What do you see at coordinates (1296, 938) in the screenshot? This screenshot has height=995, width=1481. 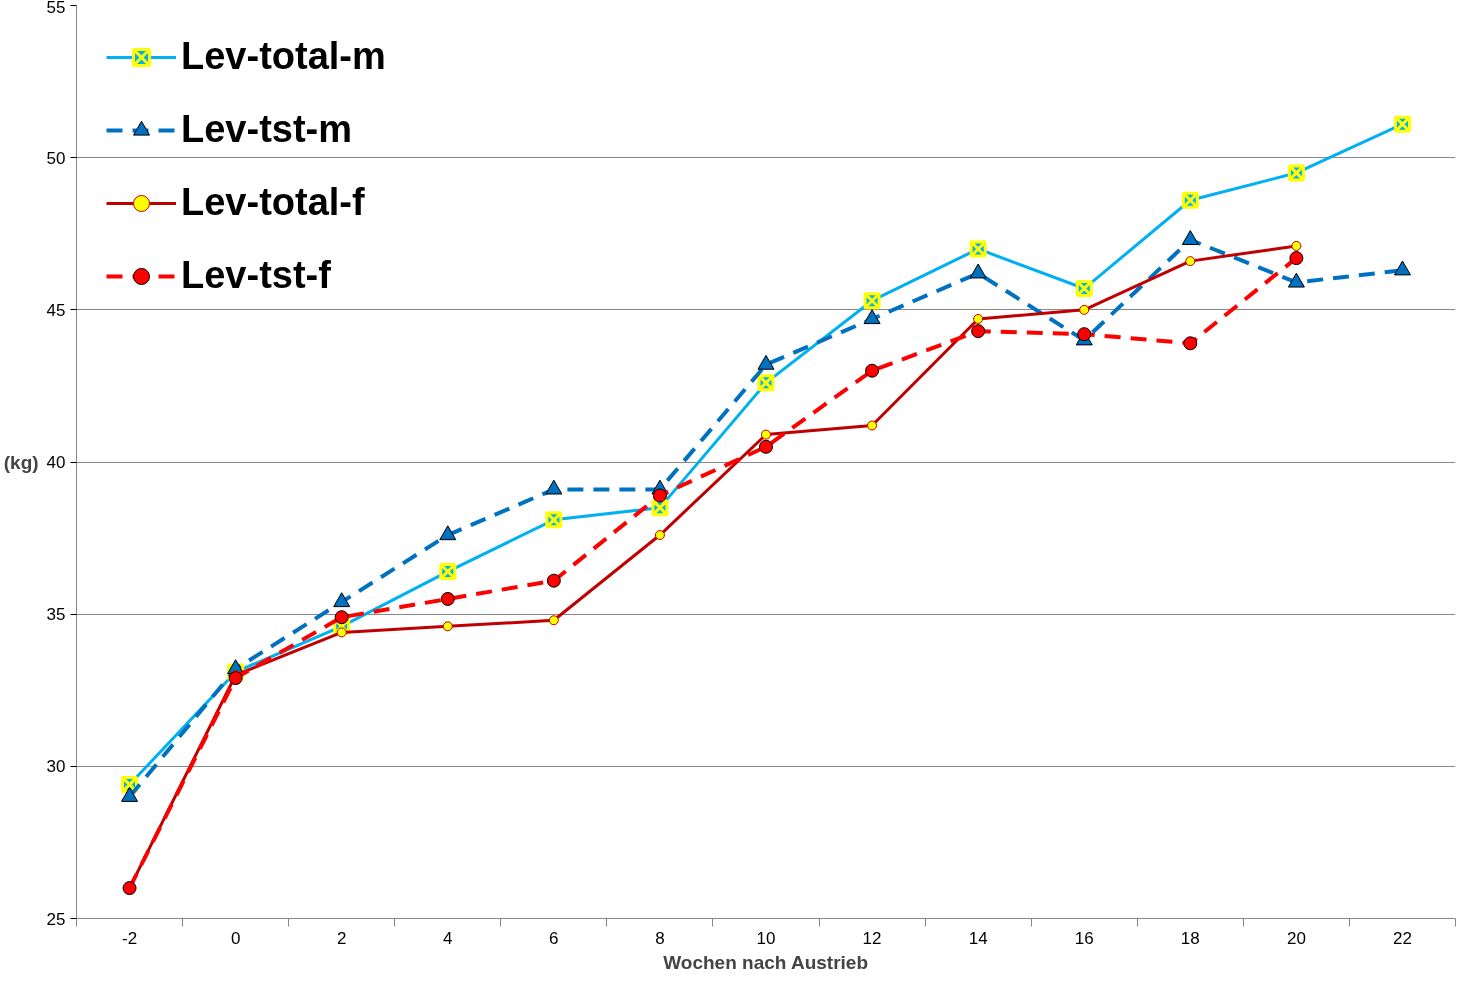 I see `x-tick-label: 20` at bounding box center [1296, 938].